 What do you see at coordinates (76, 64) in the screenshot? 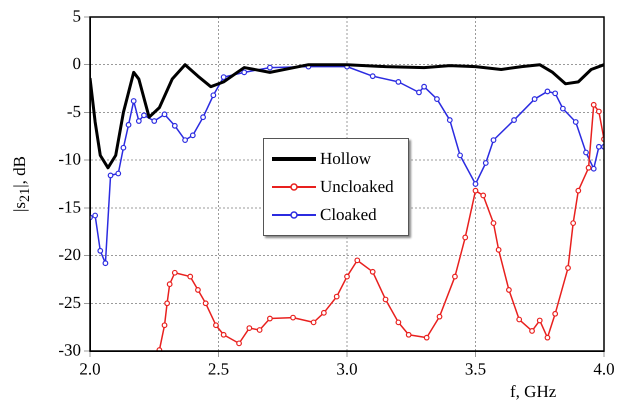
I see `y-tick-label: 0` at bounding box center [76, 64].